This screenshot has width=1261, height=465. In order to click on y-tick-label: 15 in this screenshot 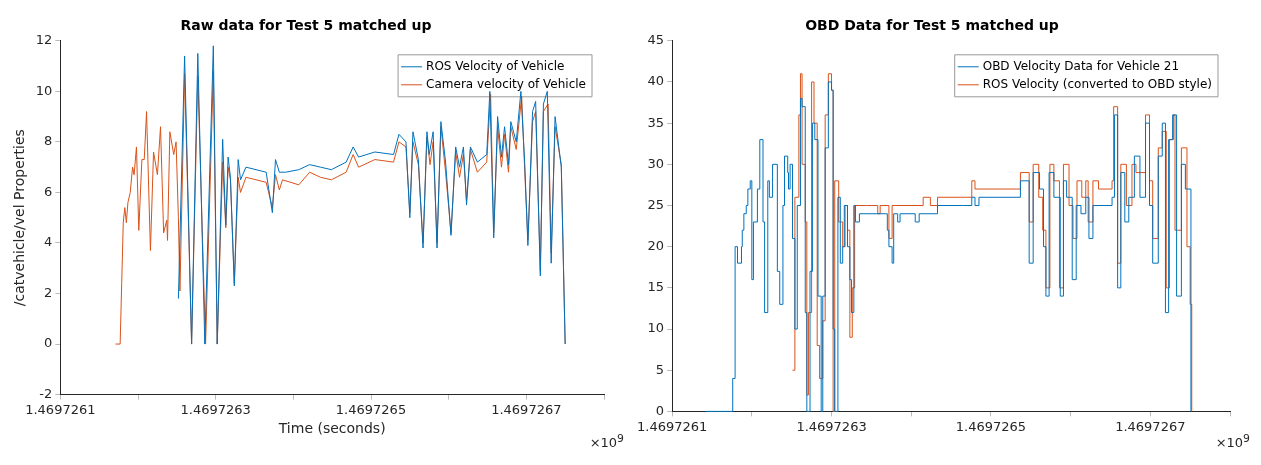, I will do `click(656, 287)`.